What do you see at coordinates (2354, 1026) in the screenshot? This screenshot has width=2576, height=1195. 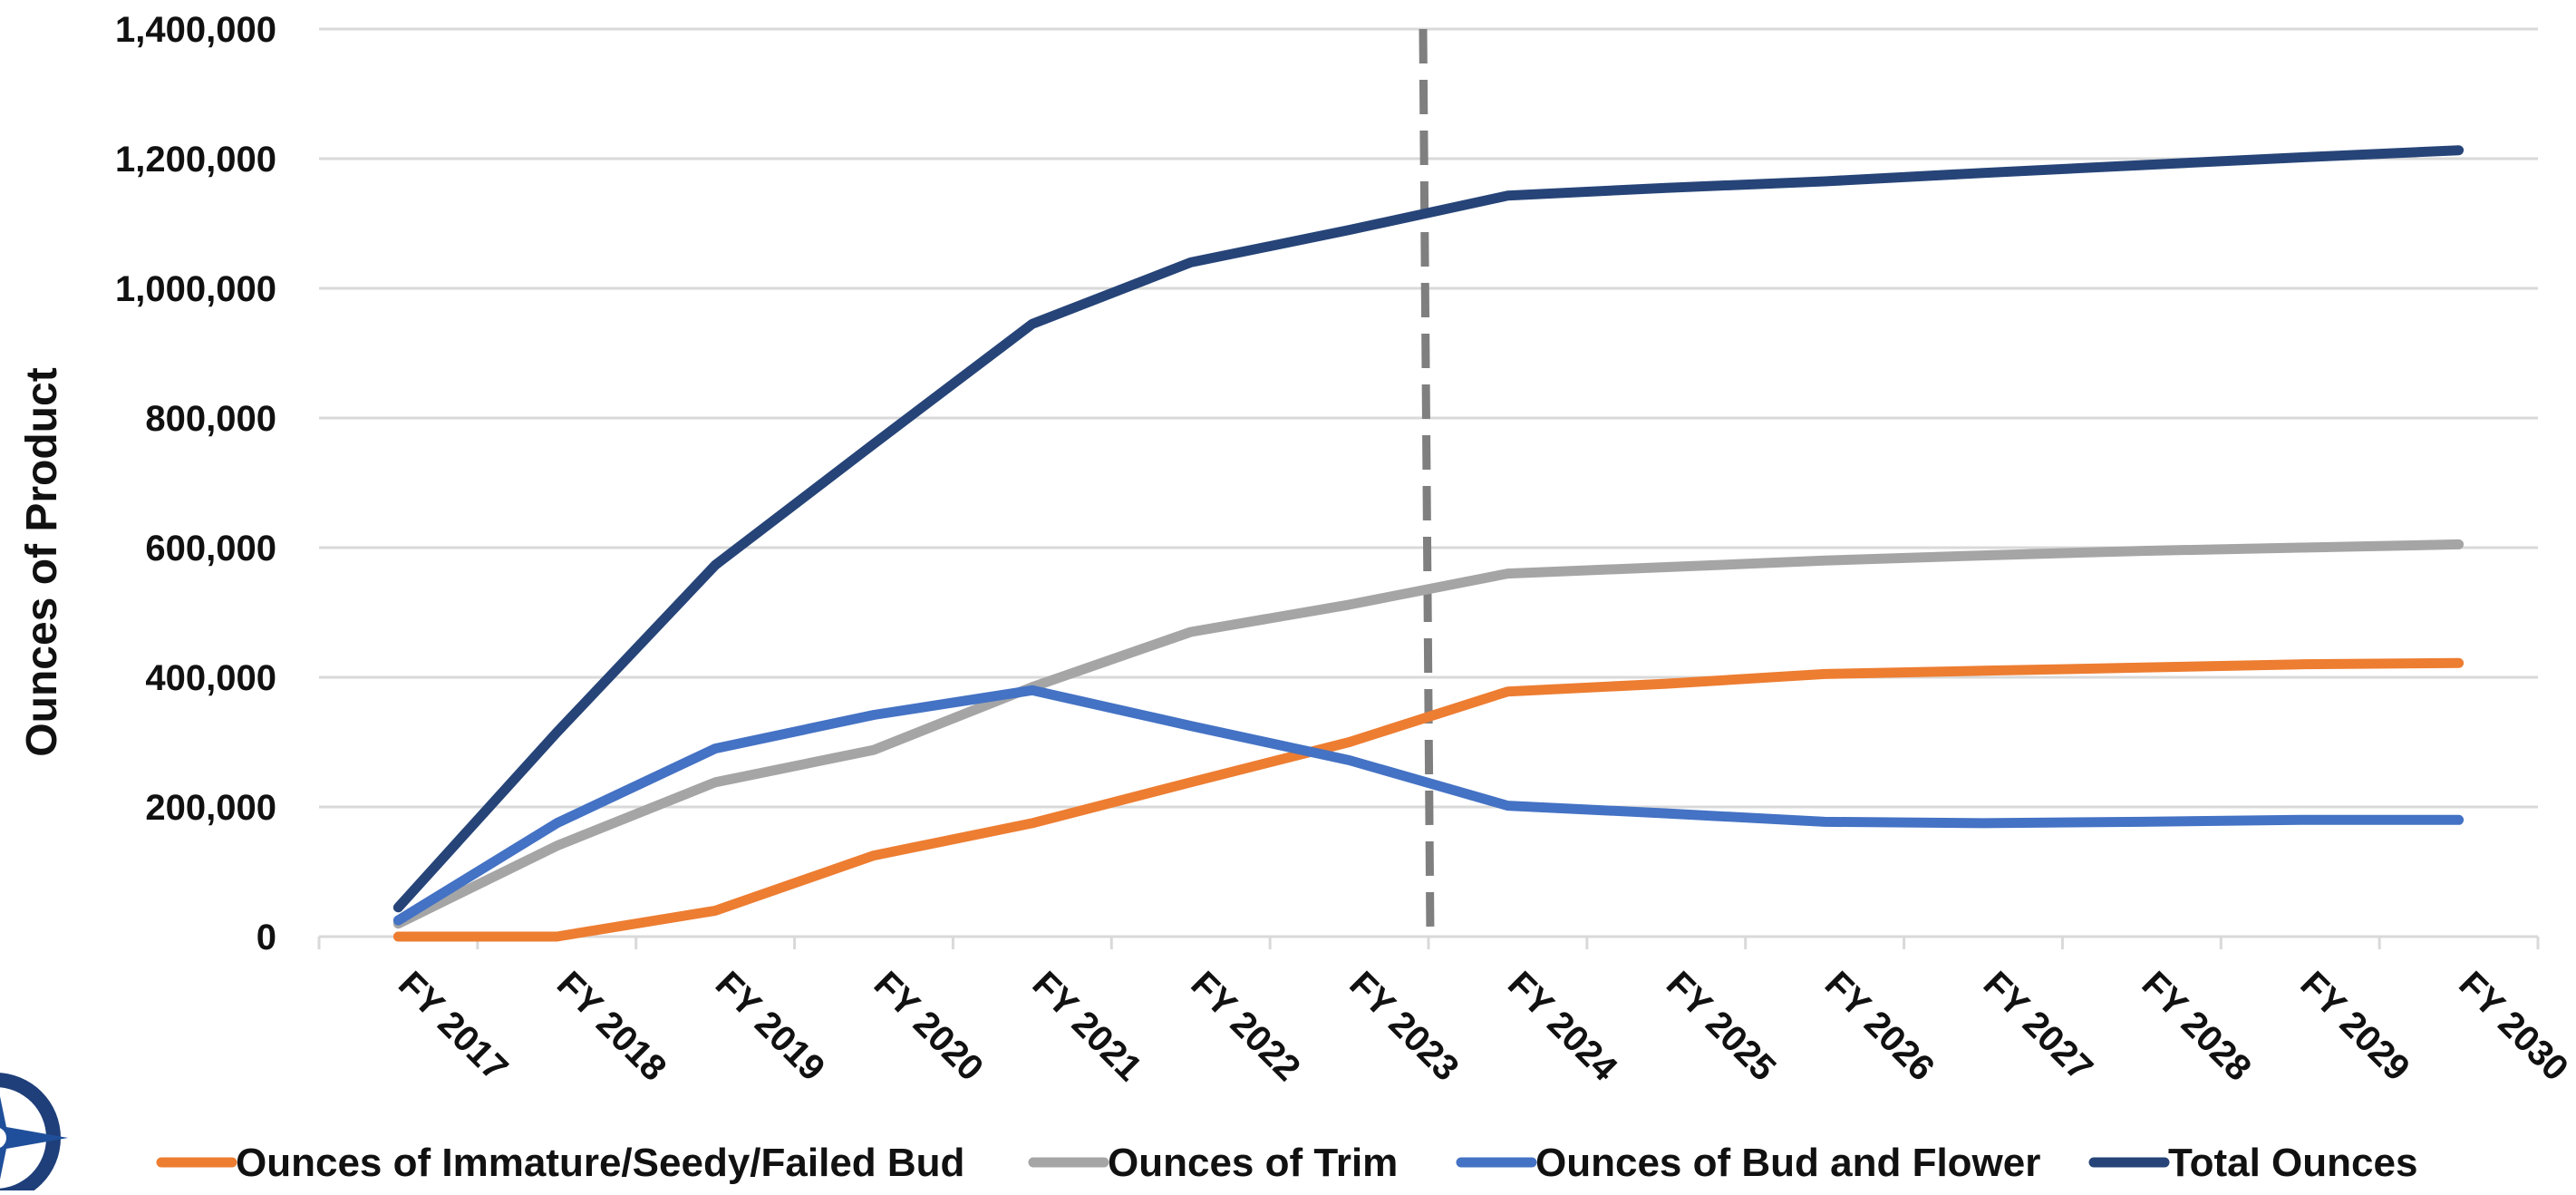 I see `x-tick-label: FY 2029` at bounding box center [2354, 1026].